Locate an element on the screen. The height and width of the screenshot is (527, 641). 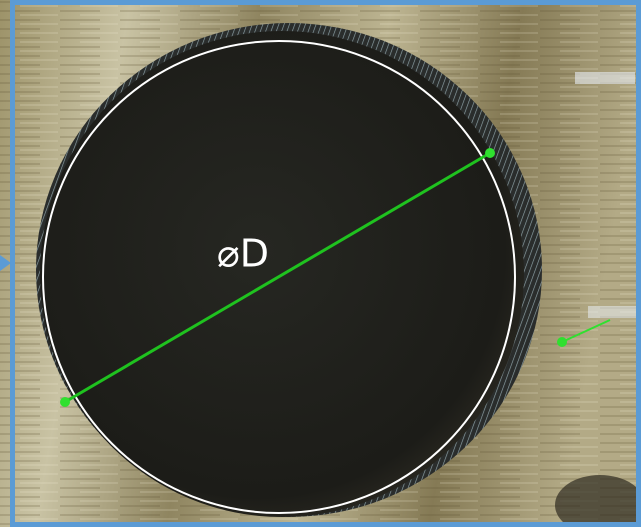
diameter-label: ⌀D is located at coordinates (243, 254).